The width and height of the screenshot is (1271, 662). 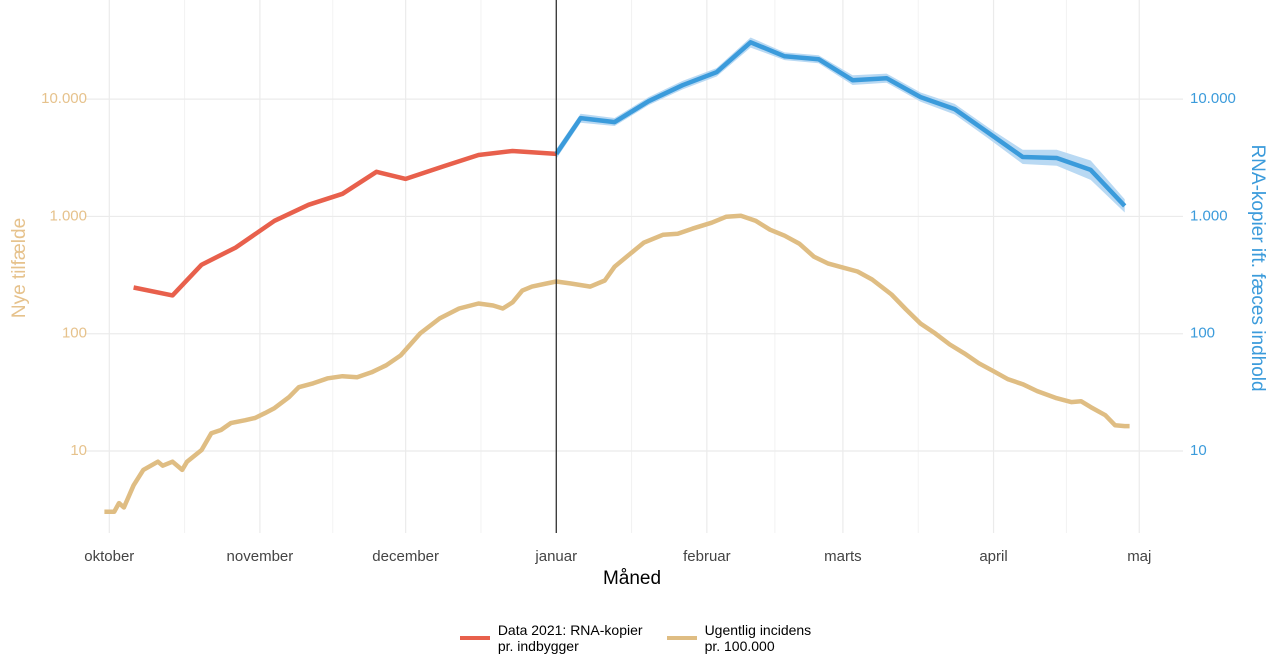 I want to click on y2-axis-label: RNA-kopier ift. fæces indhold, so click(x=1257, y=267).